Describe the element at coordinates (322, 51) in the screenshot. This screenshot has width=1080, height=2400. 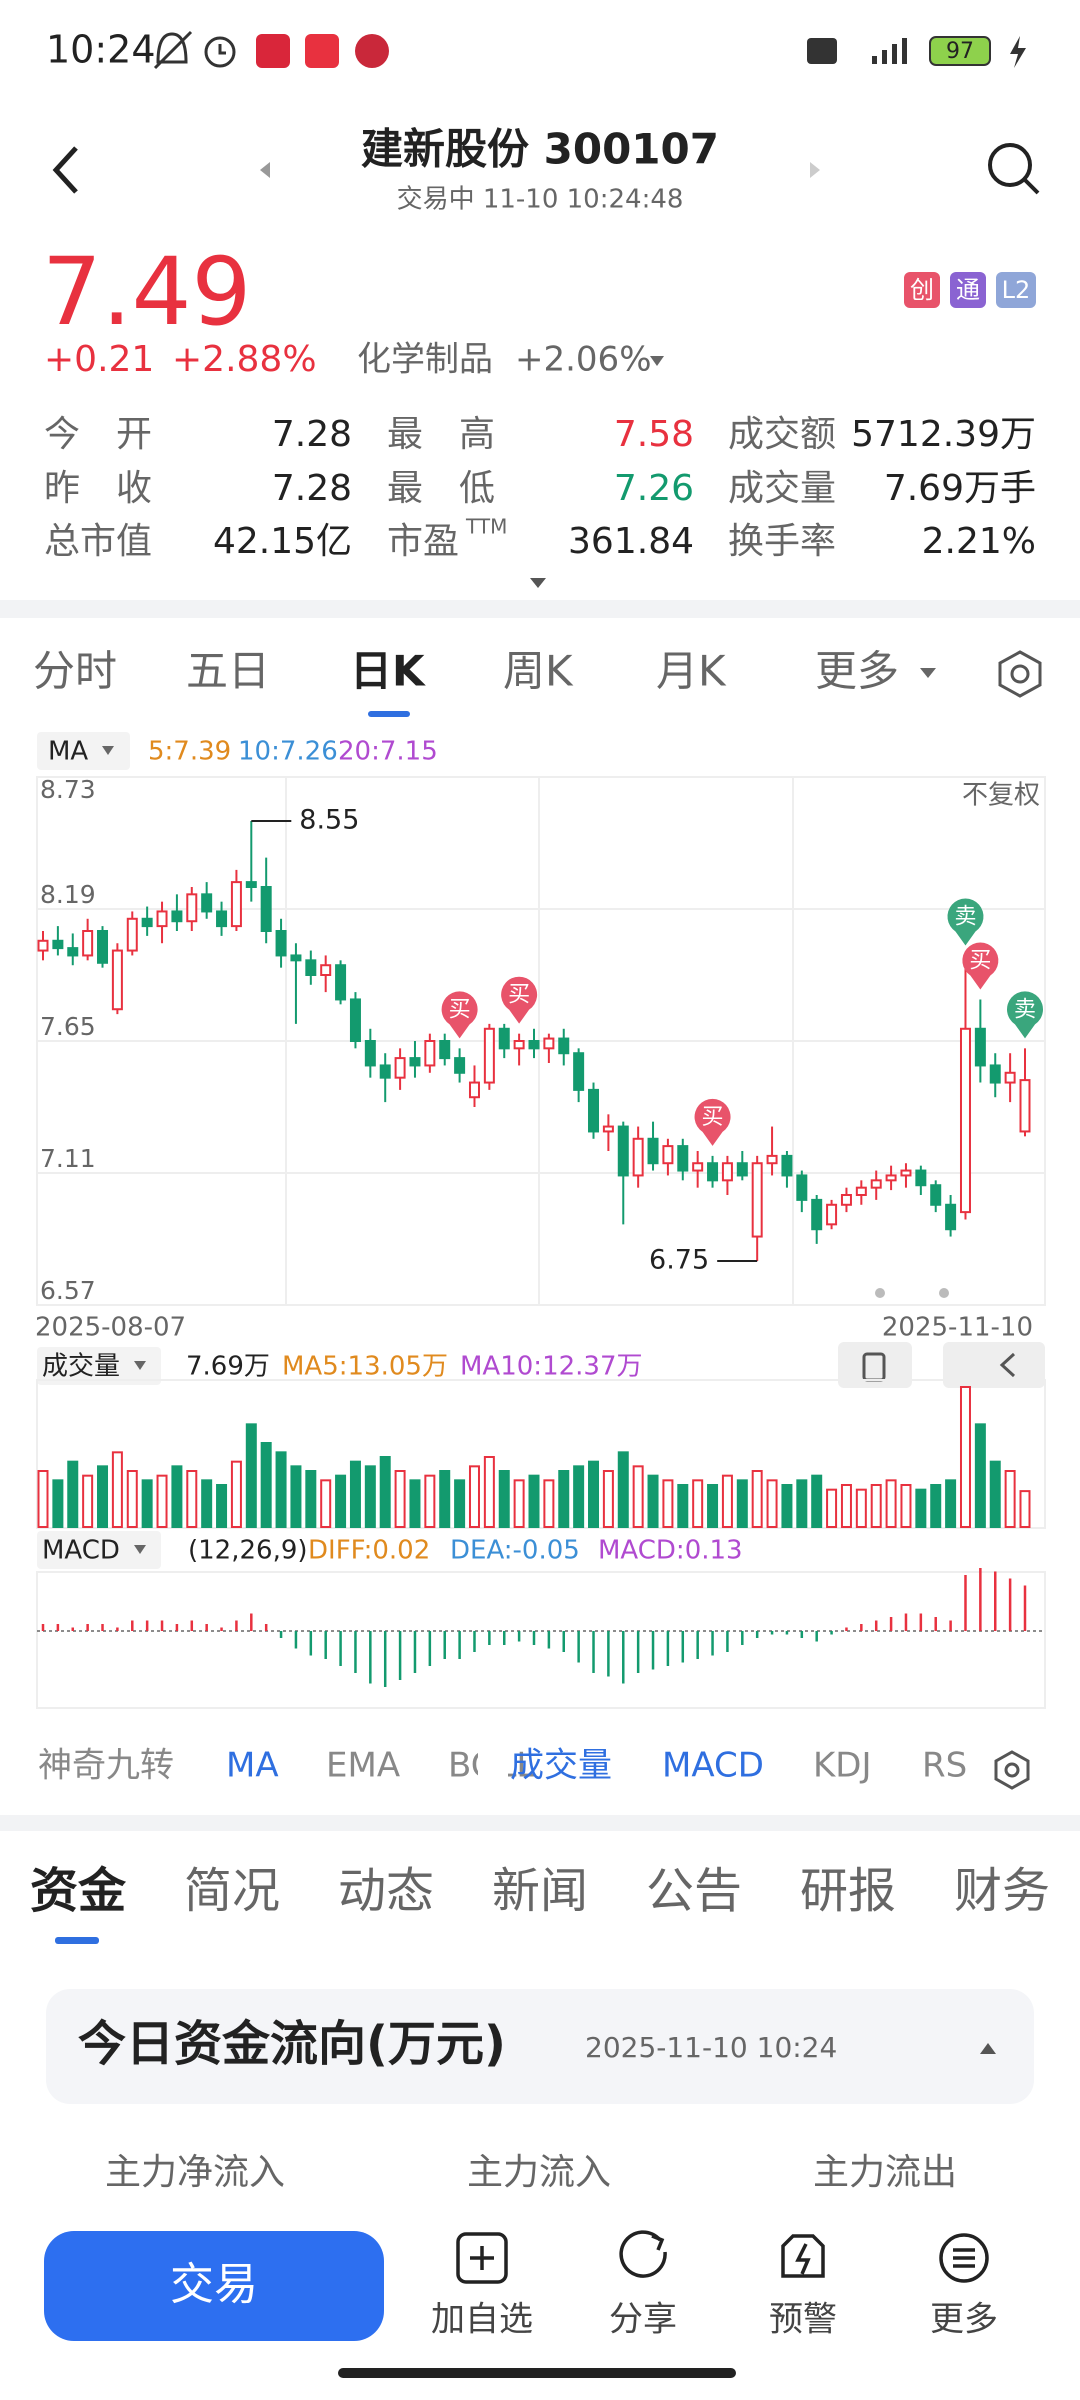
I see `app-icon` at that location.